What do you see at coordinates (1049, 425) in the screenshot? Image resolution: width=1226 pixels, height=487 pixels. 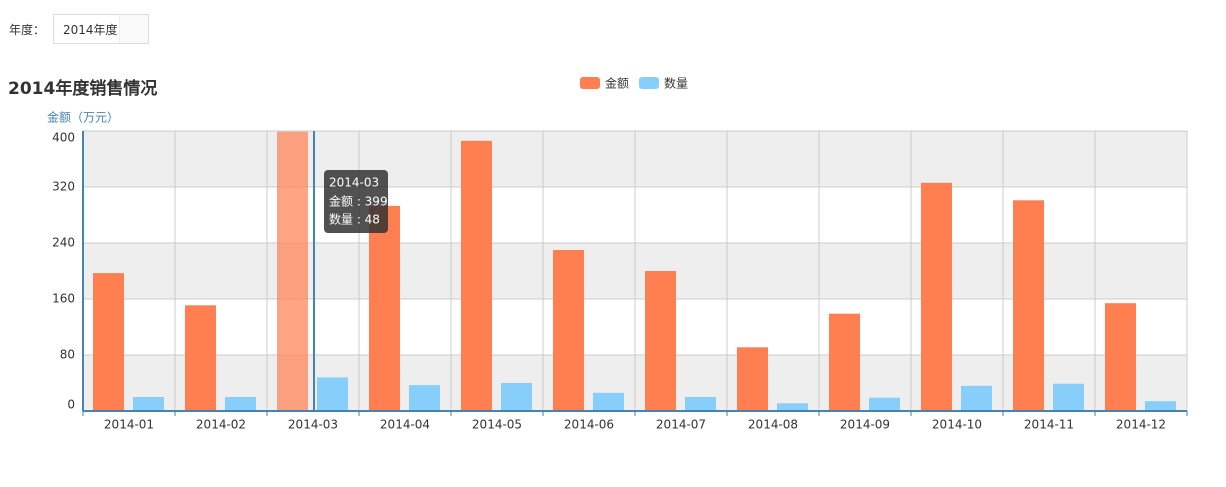 I see `x-tick-label: 2014-11` at bounding box center [1049, 425].